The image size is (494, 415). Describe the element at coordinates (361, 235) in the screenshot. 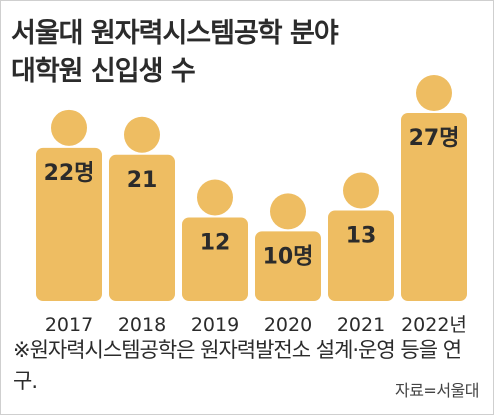

I see `data-label-4: 13` at that location.